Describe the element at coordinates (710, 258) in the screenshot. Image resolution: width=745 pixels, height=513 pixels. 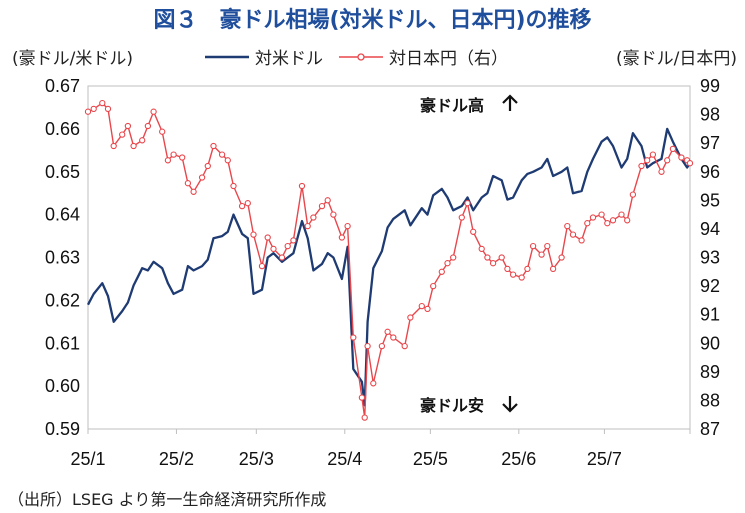
I see `right-tick-label: 93` at that location.